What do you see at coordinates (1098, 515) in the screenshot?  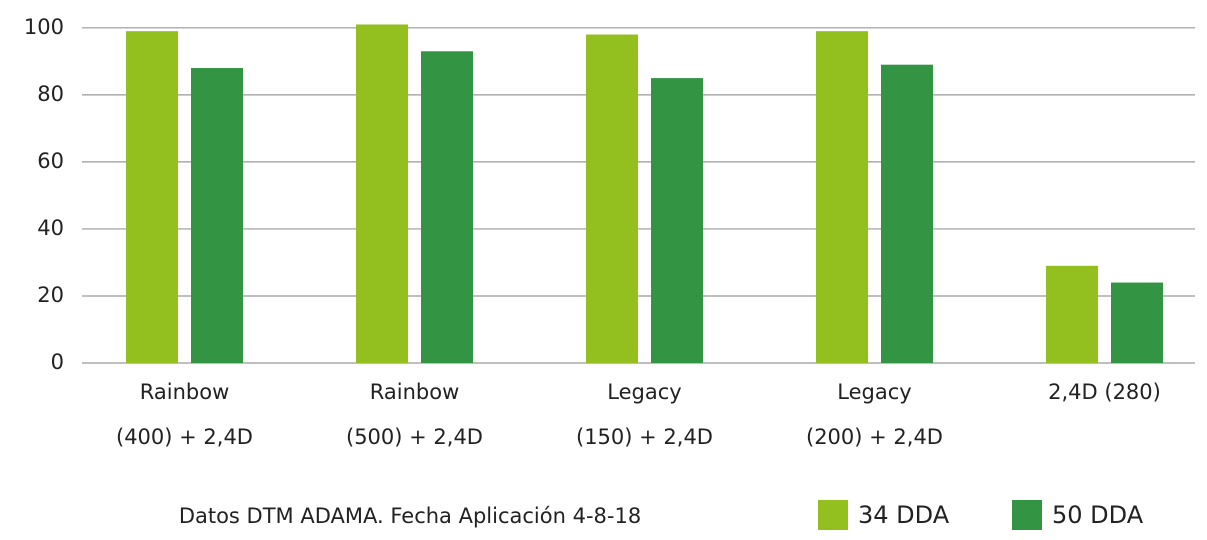 I see `legend-label: 50 DDA` at bounding box center [1098, 515].